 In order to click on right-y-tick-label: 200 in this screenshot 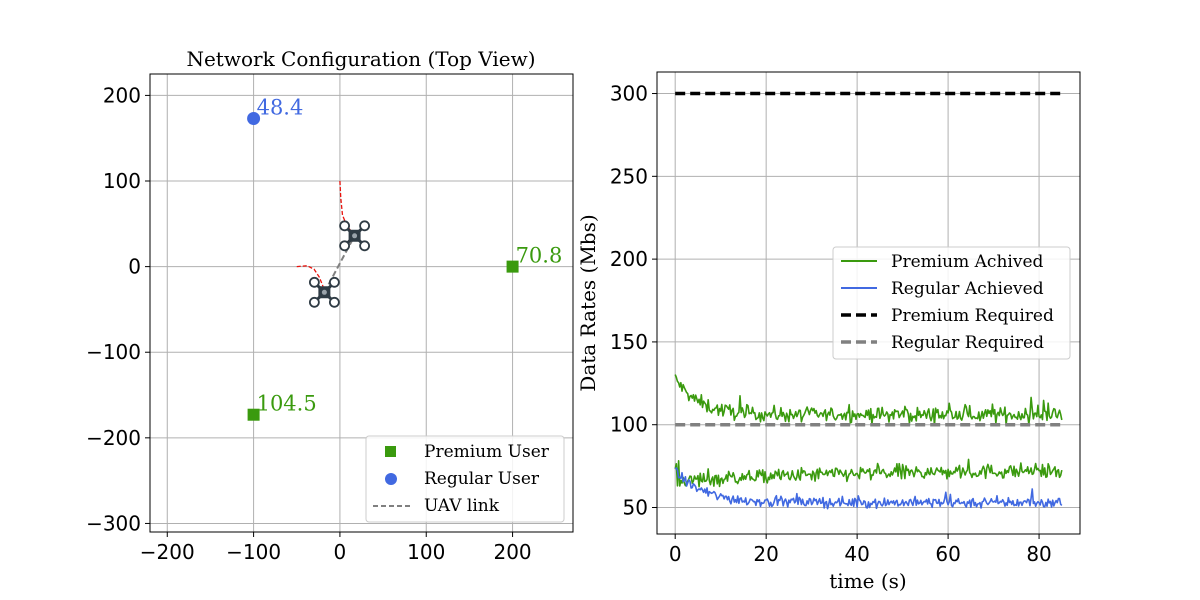, I will do `click(629, 259)`.